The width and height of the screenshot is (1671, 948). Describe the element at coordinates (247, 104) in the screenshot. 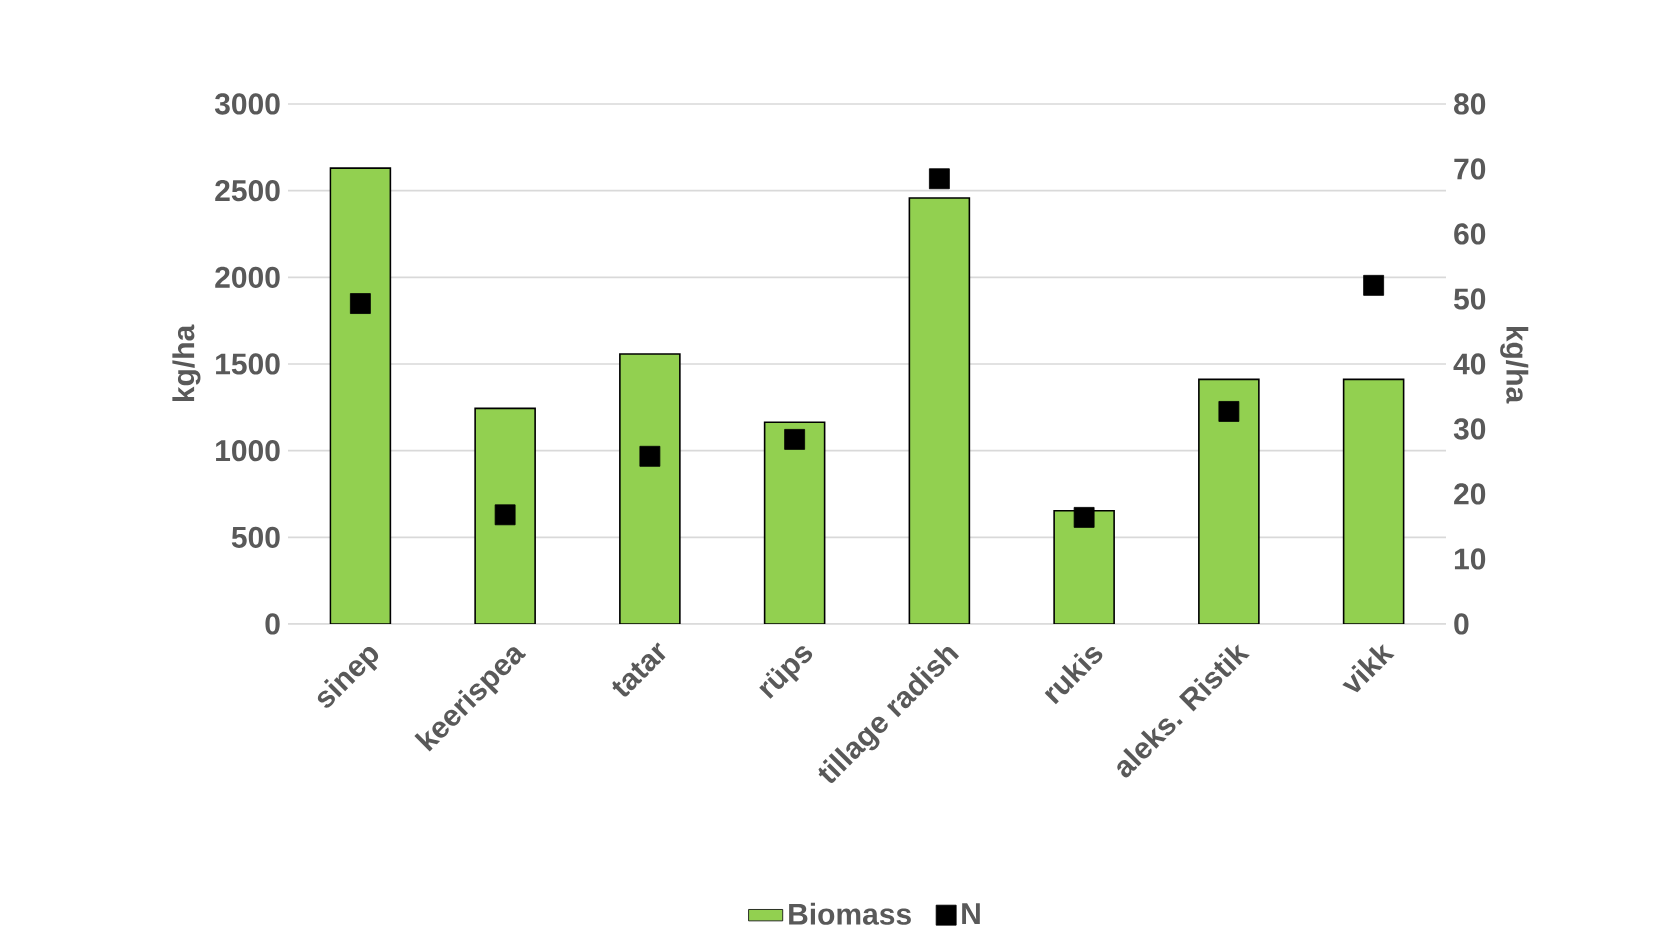

I see `y-tick-label: 3000` at that location.